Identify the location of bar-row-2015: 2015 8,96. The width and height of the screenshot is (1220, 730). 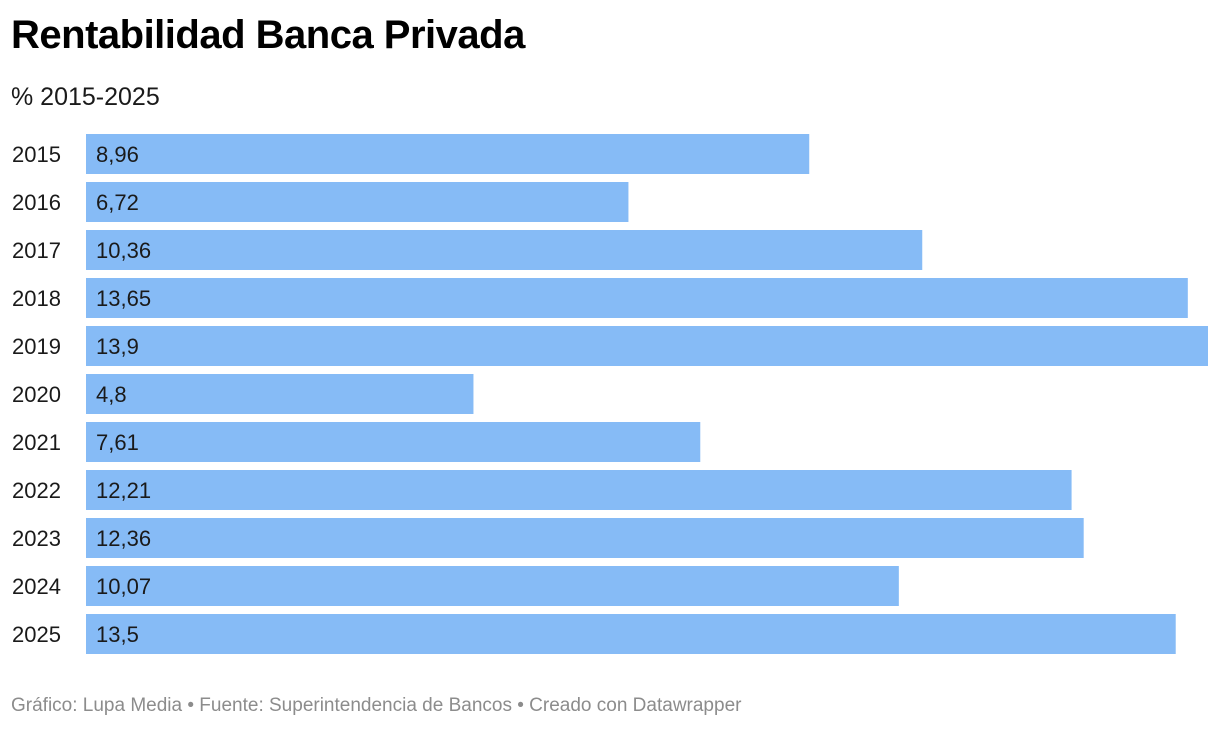
(411, 154).